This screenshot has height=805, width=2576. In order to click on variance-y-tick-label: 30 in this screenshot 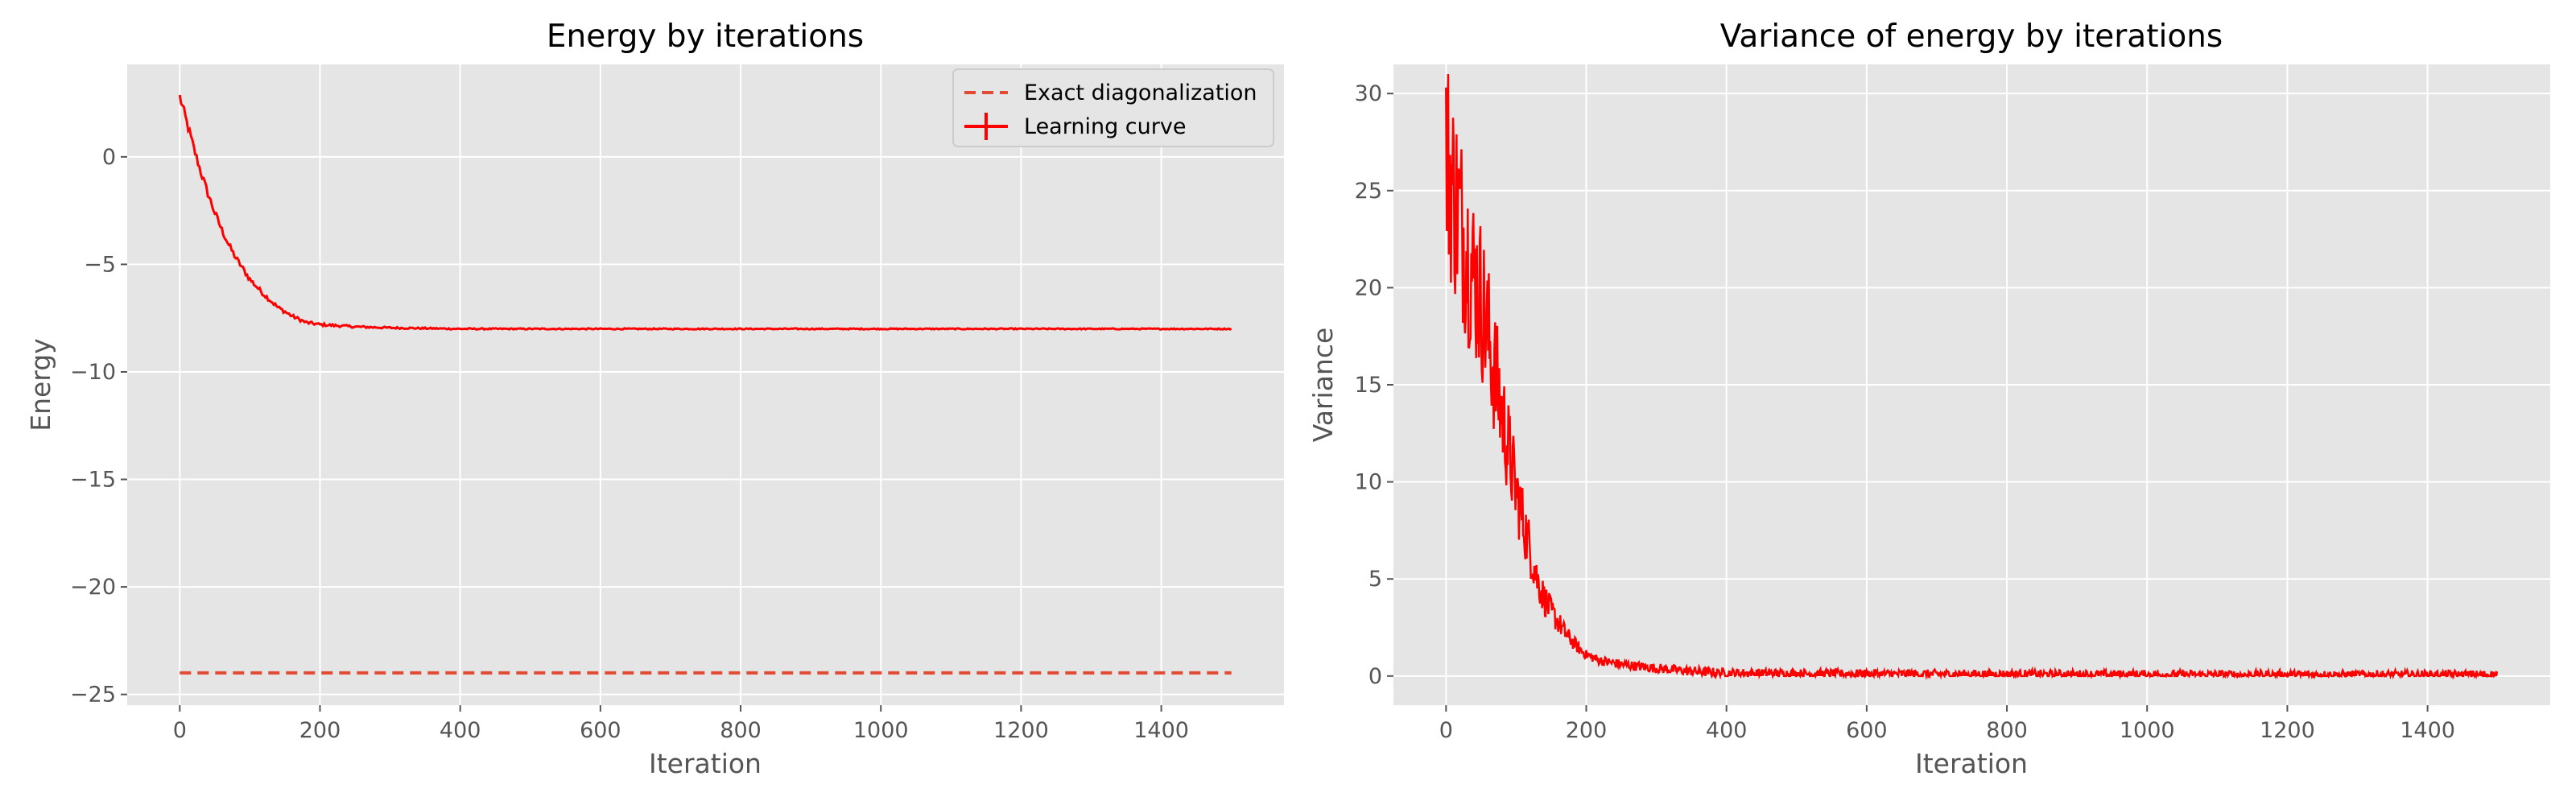, I will do `click(1368, 93)`.